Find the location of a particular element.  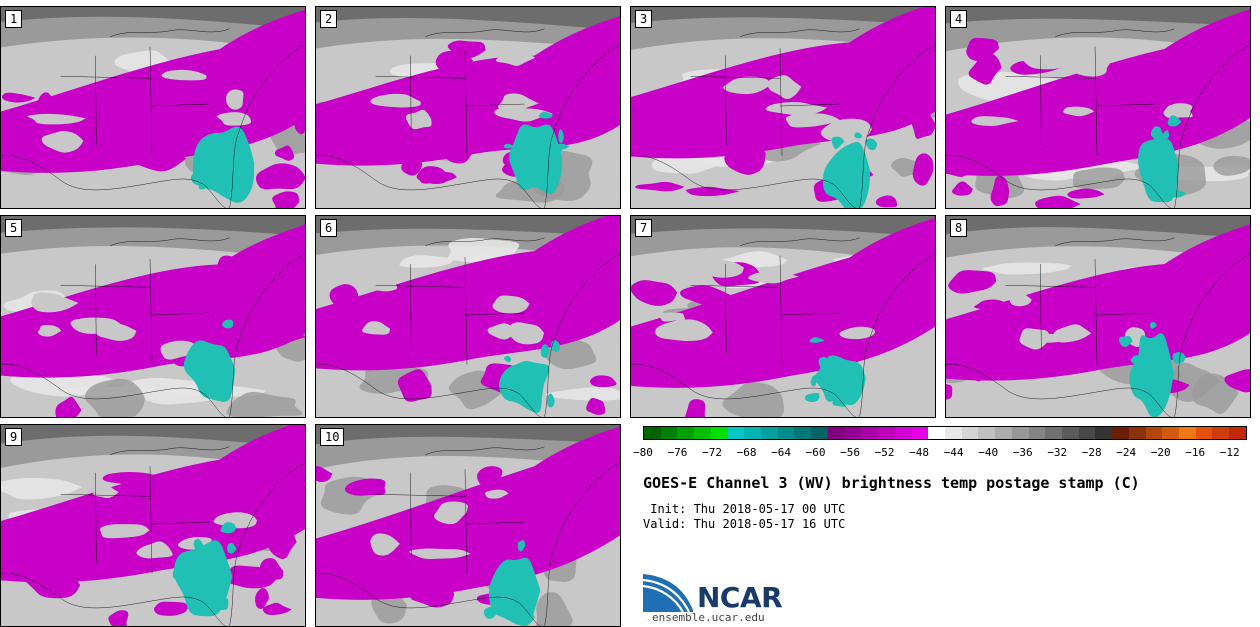

map-panel: 3 is located at coordinates (783, 107).